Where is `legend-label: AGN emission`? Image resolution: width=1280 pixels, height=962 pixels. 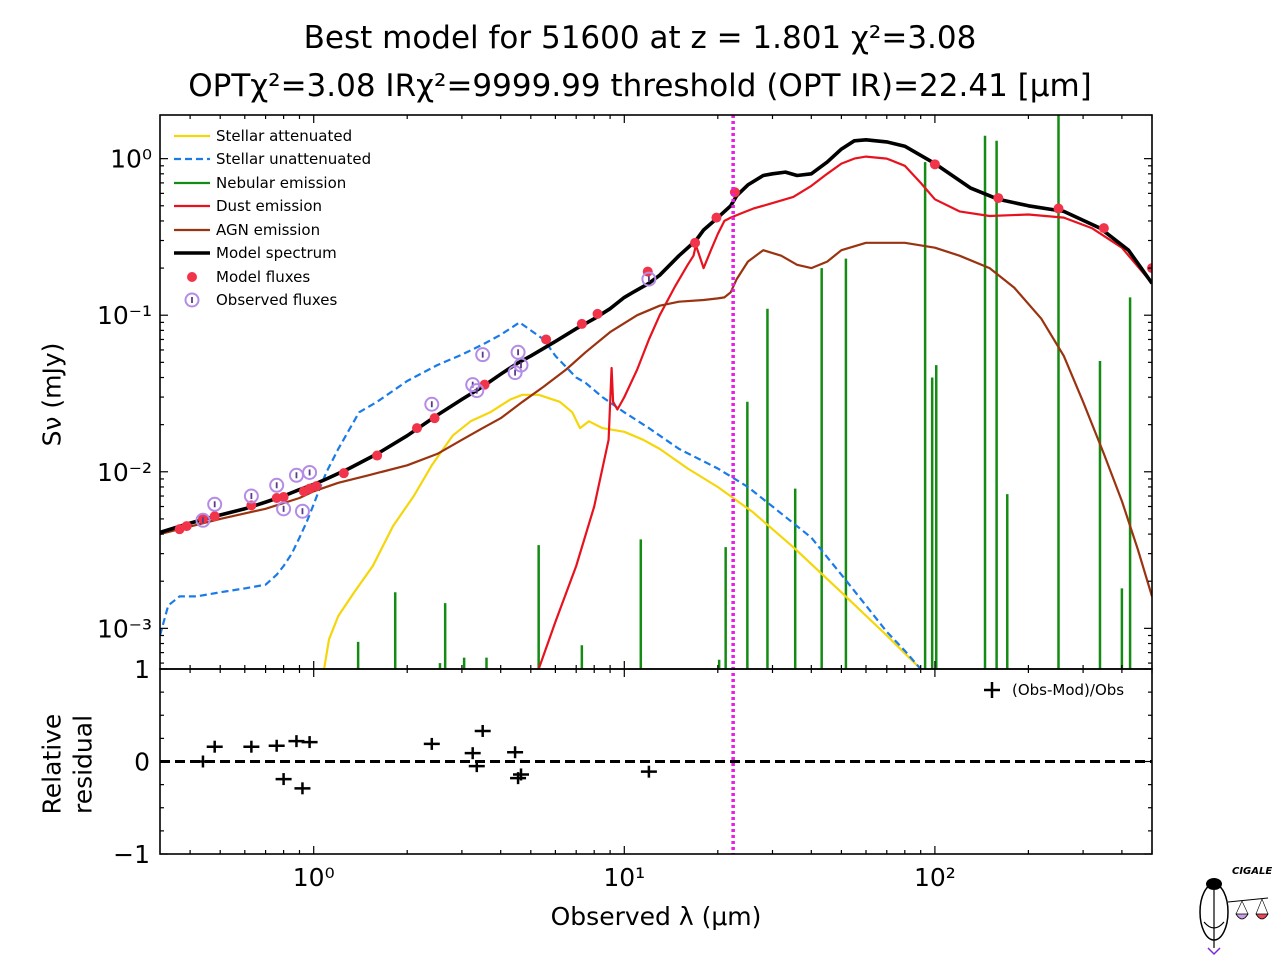 legend-label: AGN emission is located at coordinates (268, 229).